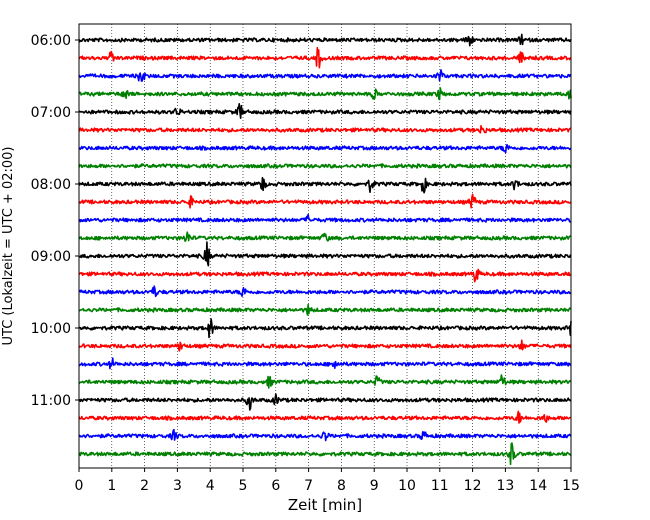 The image size is (650, 520). Describe the element at coordinates (8, 246) in the screenshot. I see `y-axis-label: UTC (Lokalzeit = UTC + 02:00)` at that location.